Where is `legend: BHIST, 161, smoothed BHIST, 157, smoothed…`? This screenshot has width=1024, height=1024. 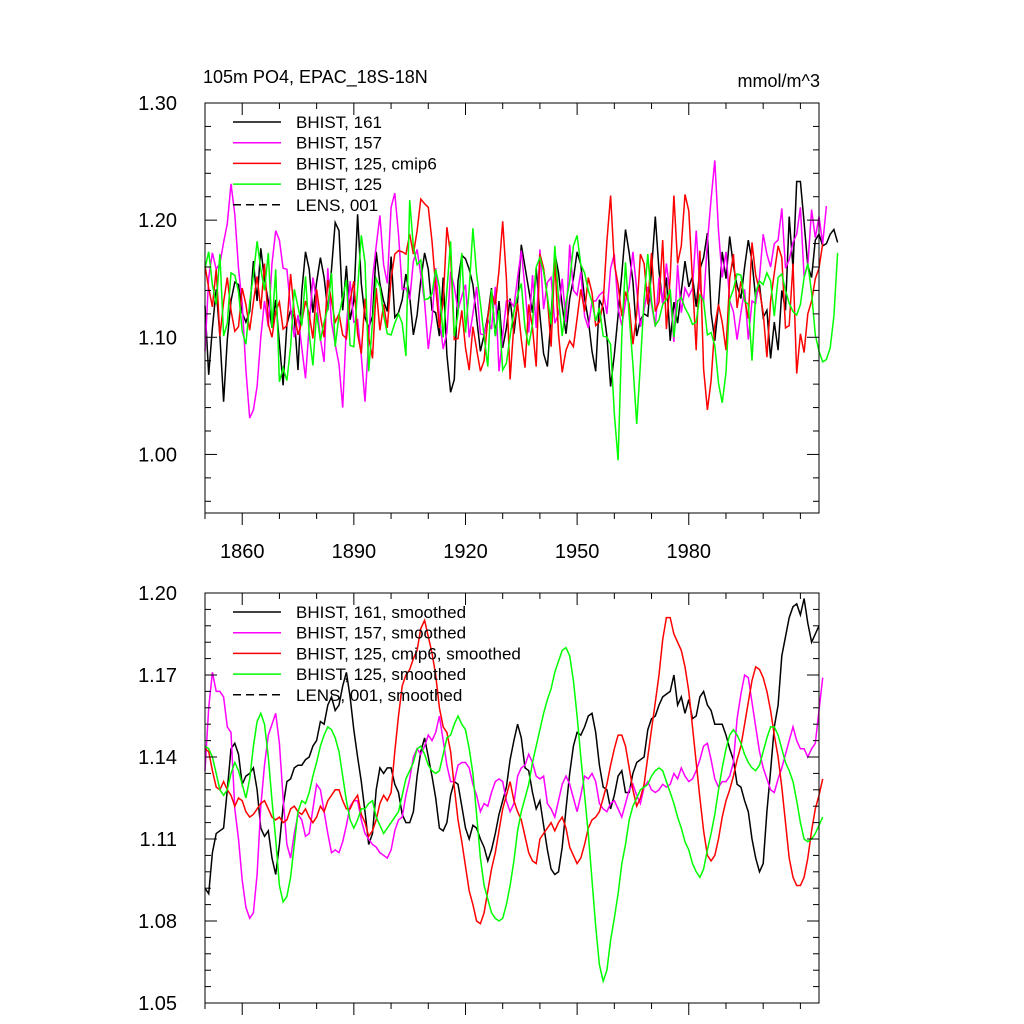 legend: BHIST, 161, smoothed BHIST, 157, smoothed… is located at coordinates (377, 654).